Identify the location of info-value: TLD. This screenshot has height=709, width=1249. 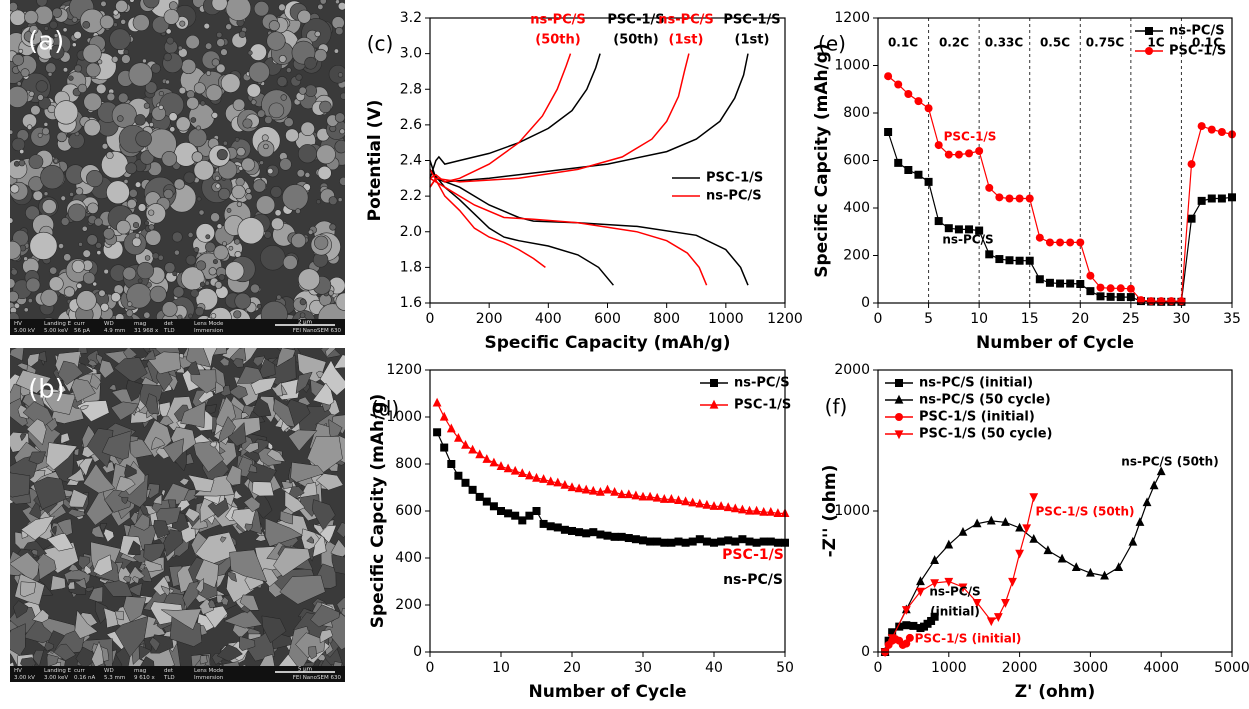
(169, 678).